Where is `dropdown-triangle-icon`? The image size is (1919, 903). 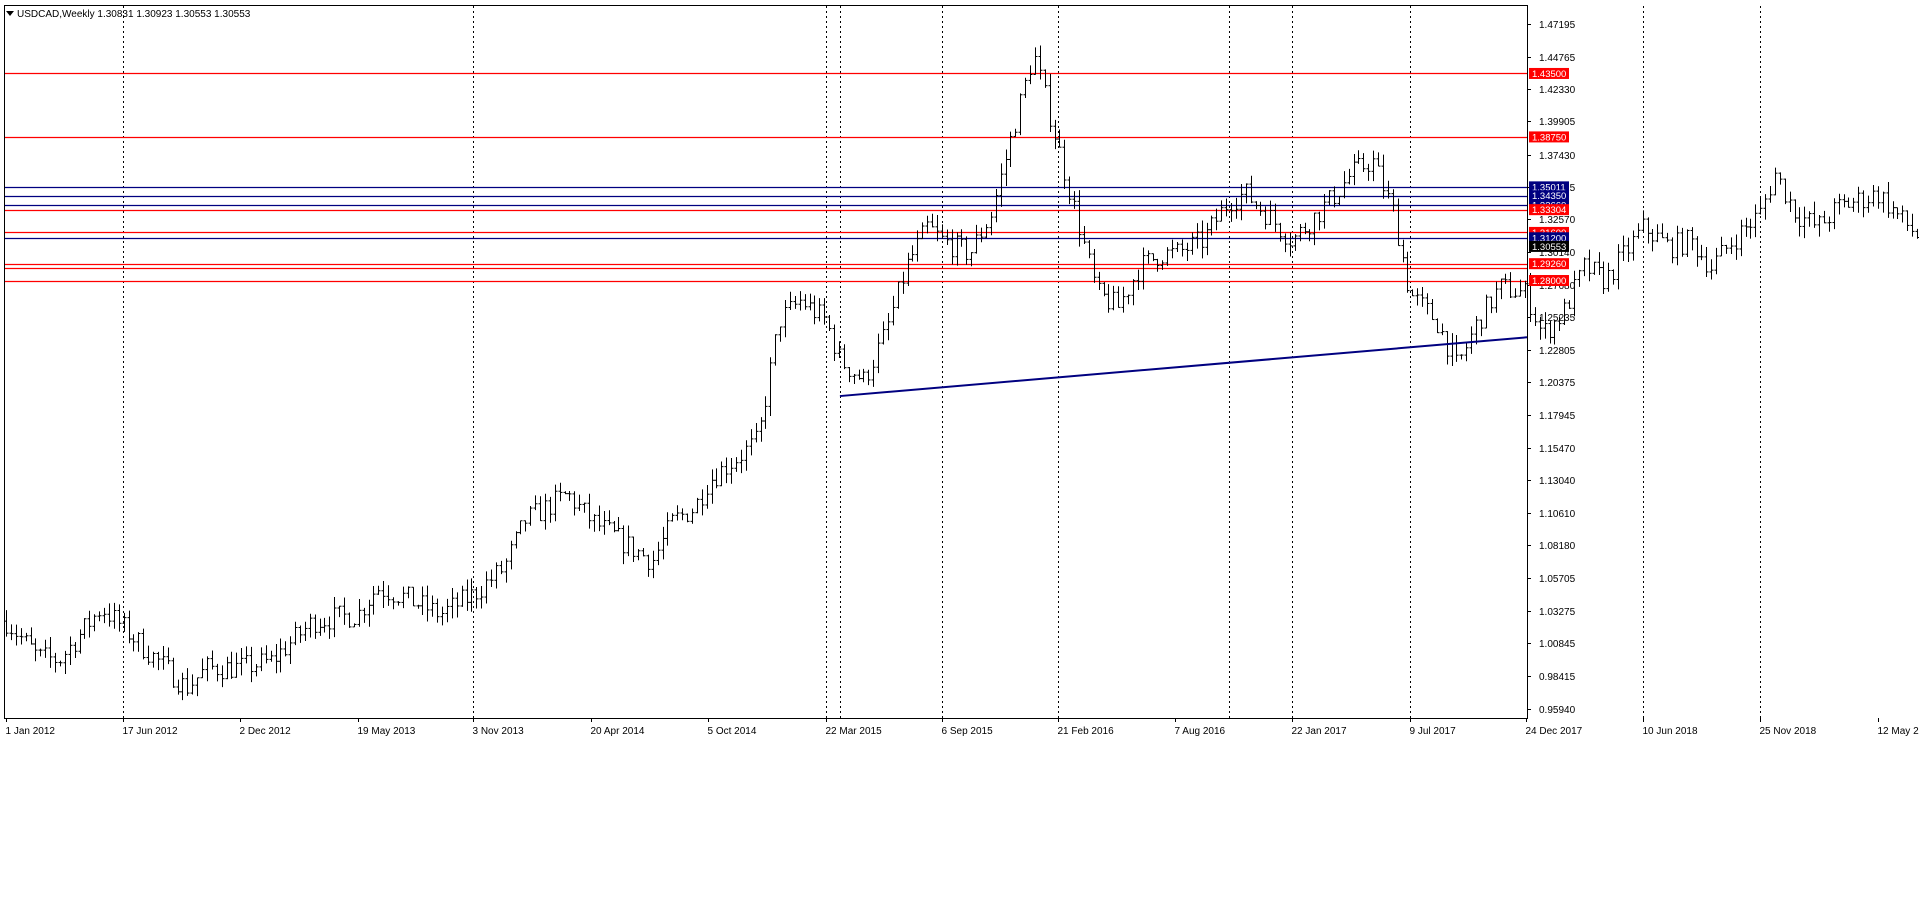 dropdown-triangle-icon is located at coordinates (10, 13).